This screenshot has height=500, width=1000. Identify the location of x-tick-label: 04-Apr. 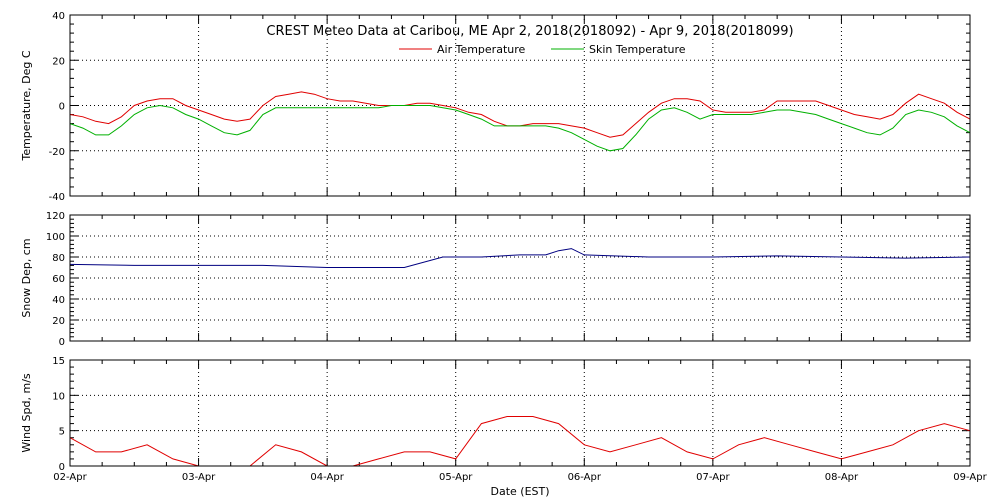
(327, 477).